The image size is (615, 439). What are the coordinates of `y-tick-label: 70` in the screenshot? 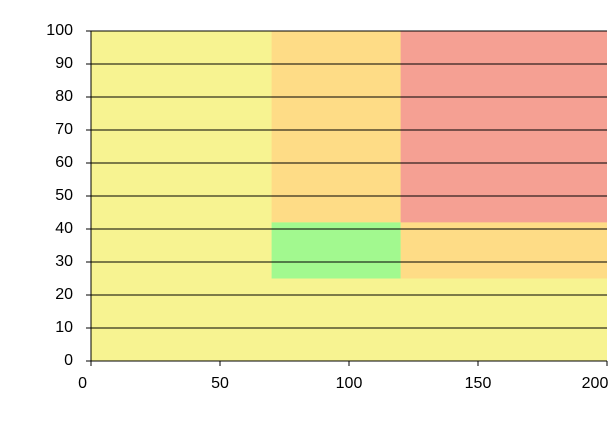 It's located at (64, 129).